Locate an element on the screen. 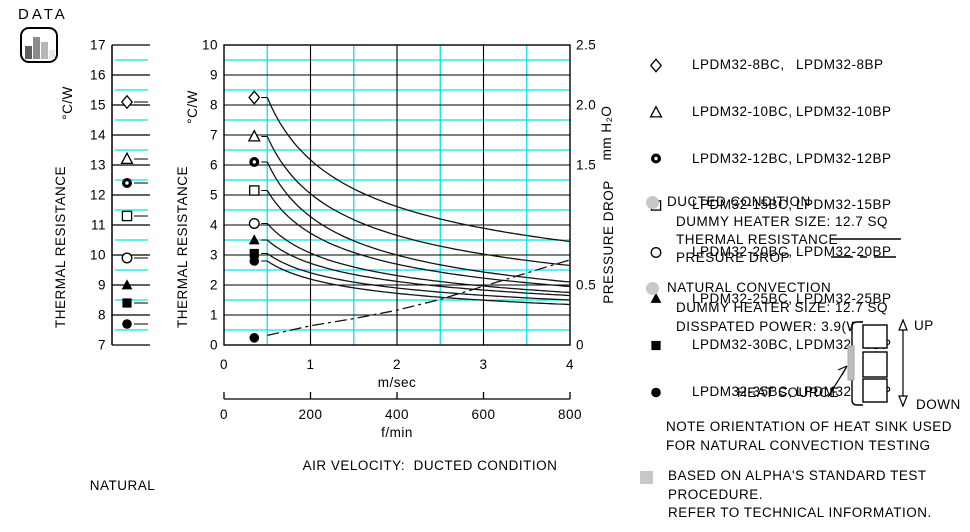  triangle-open-icon is located at coordinates (656, 111).